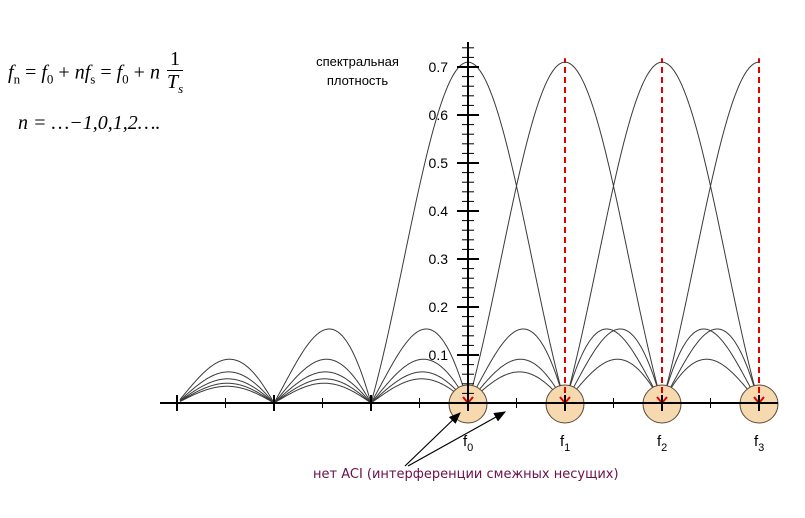 The height and width of the screenshot is (518, 805). Describe the element at coordinates (96, 74) in the screenshot. I see `carrier-frequency-formula: fn = f0 + nfs = f0 + n 1 Ts` at that location.